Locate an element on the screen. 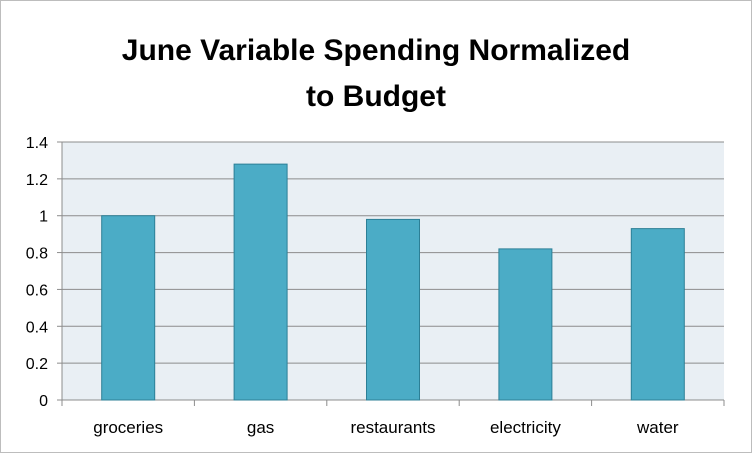 This screenshot has width=752, height=453. bar-gas is located at coordinates (260, 282).